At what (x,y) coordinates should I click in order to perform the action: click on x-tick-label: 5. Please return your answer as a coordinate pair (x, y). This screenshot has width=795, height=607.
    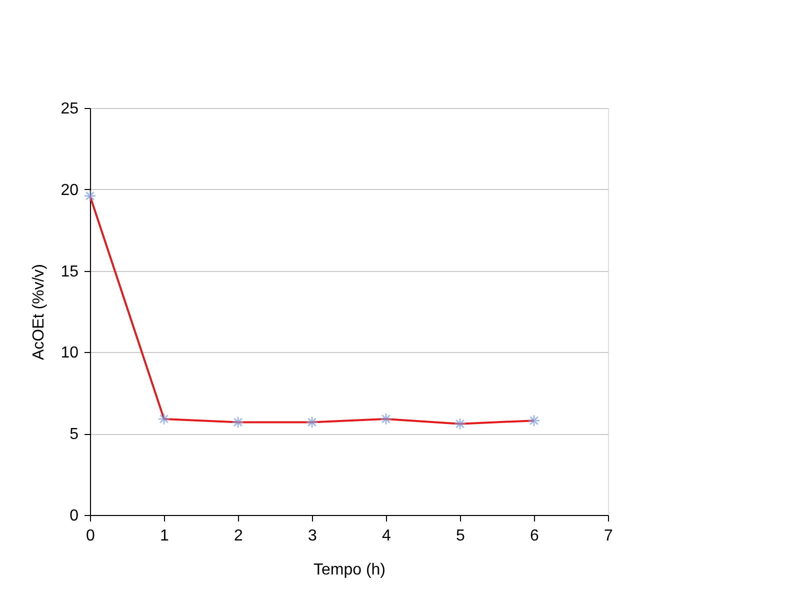
    Looking at the image, I should click on (461, 536).